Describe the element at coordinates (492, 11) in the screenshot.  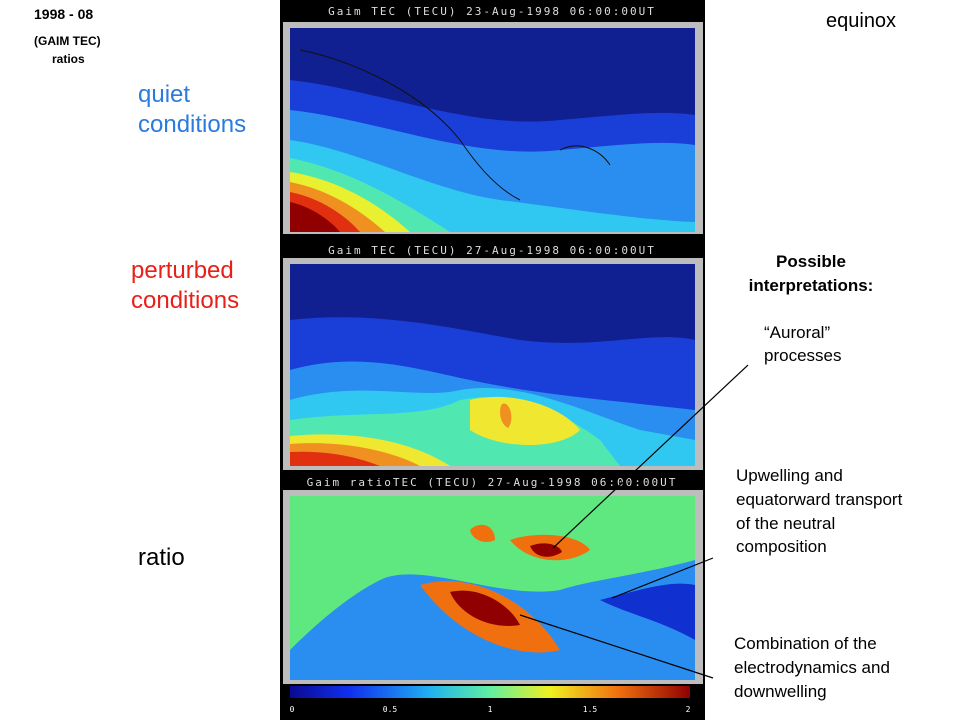
I see `panel-title: Gaim TEC (TECU) 23-Aug-1998 06:00:00UT` at that location.